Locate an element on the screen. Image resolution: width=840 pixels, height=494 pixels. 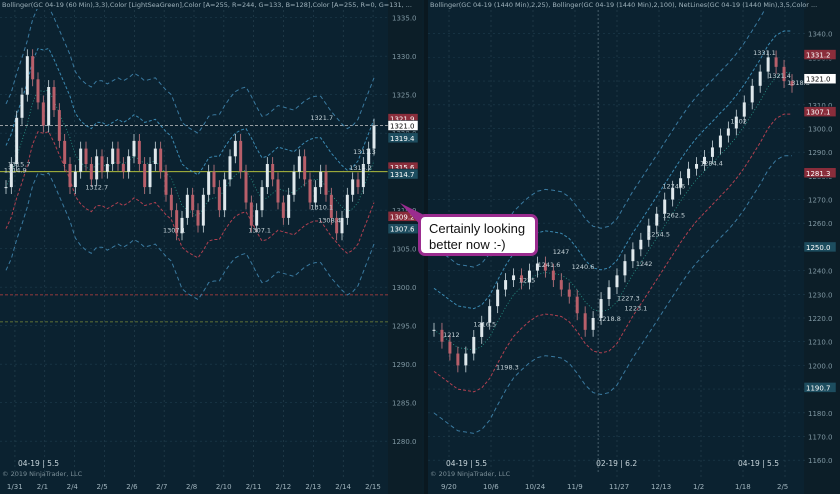
y-tick-label: 1270.0 is located at coordinates (820, 201).